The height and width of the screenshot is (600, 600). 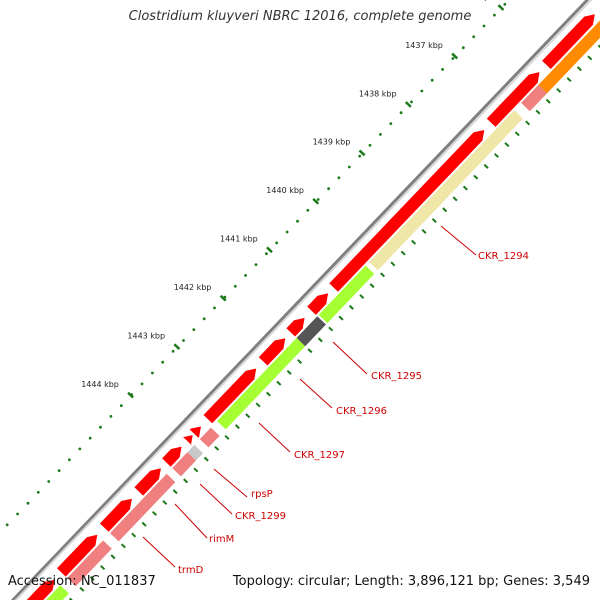 I want to click on accession-label: Accession: NC_011837, so click(x=82, y=581).